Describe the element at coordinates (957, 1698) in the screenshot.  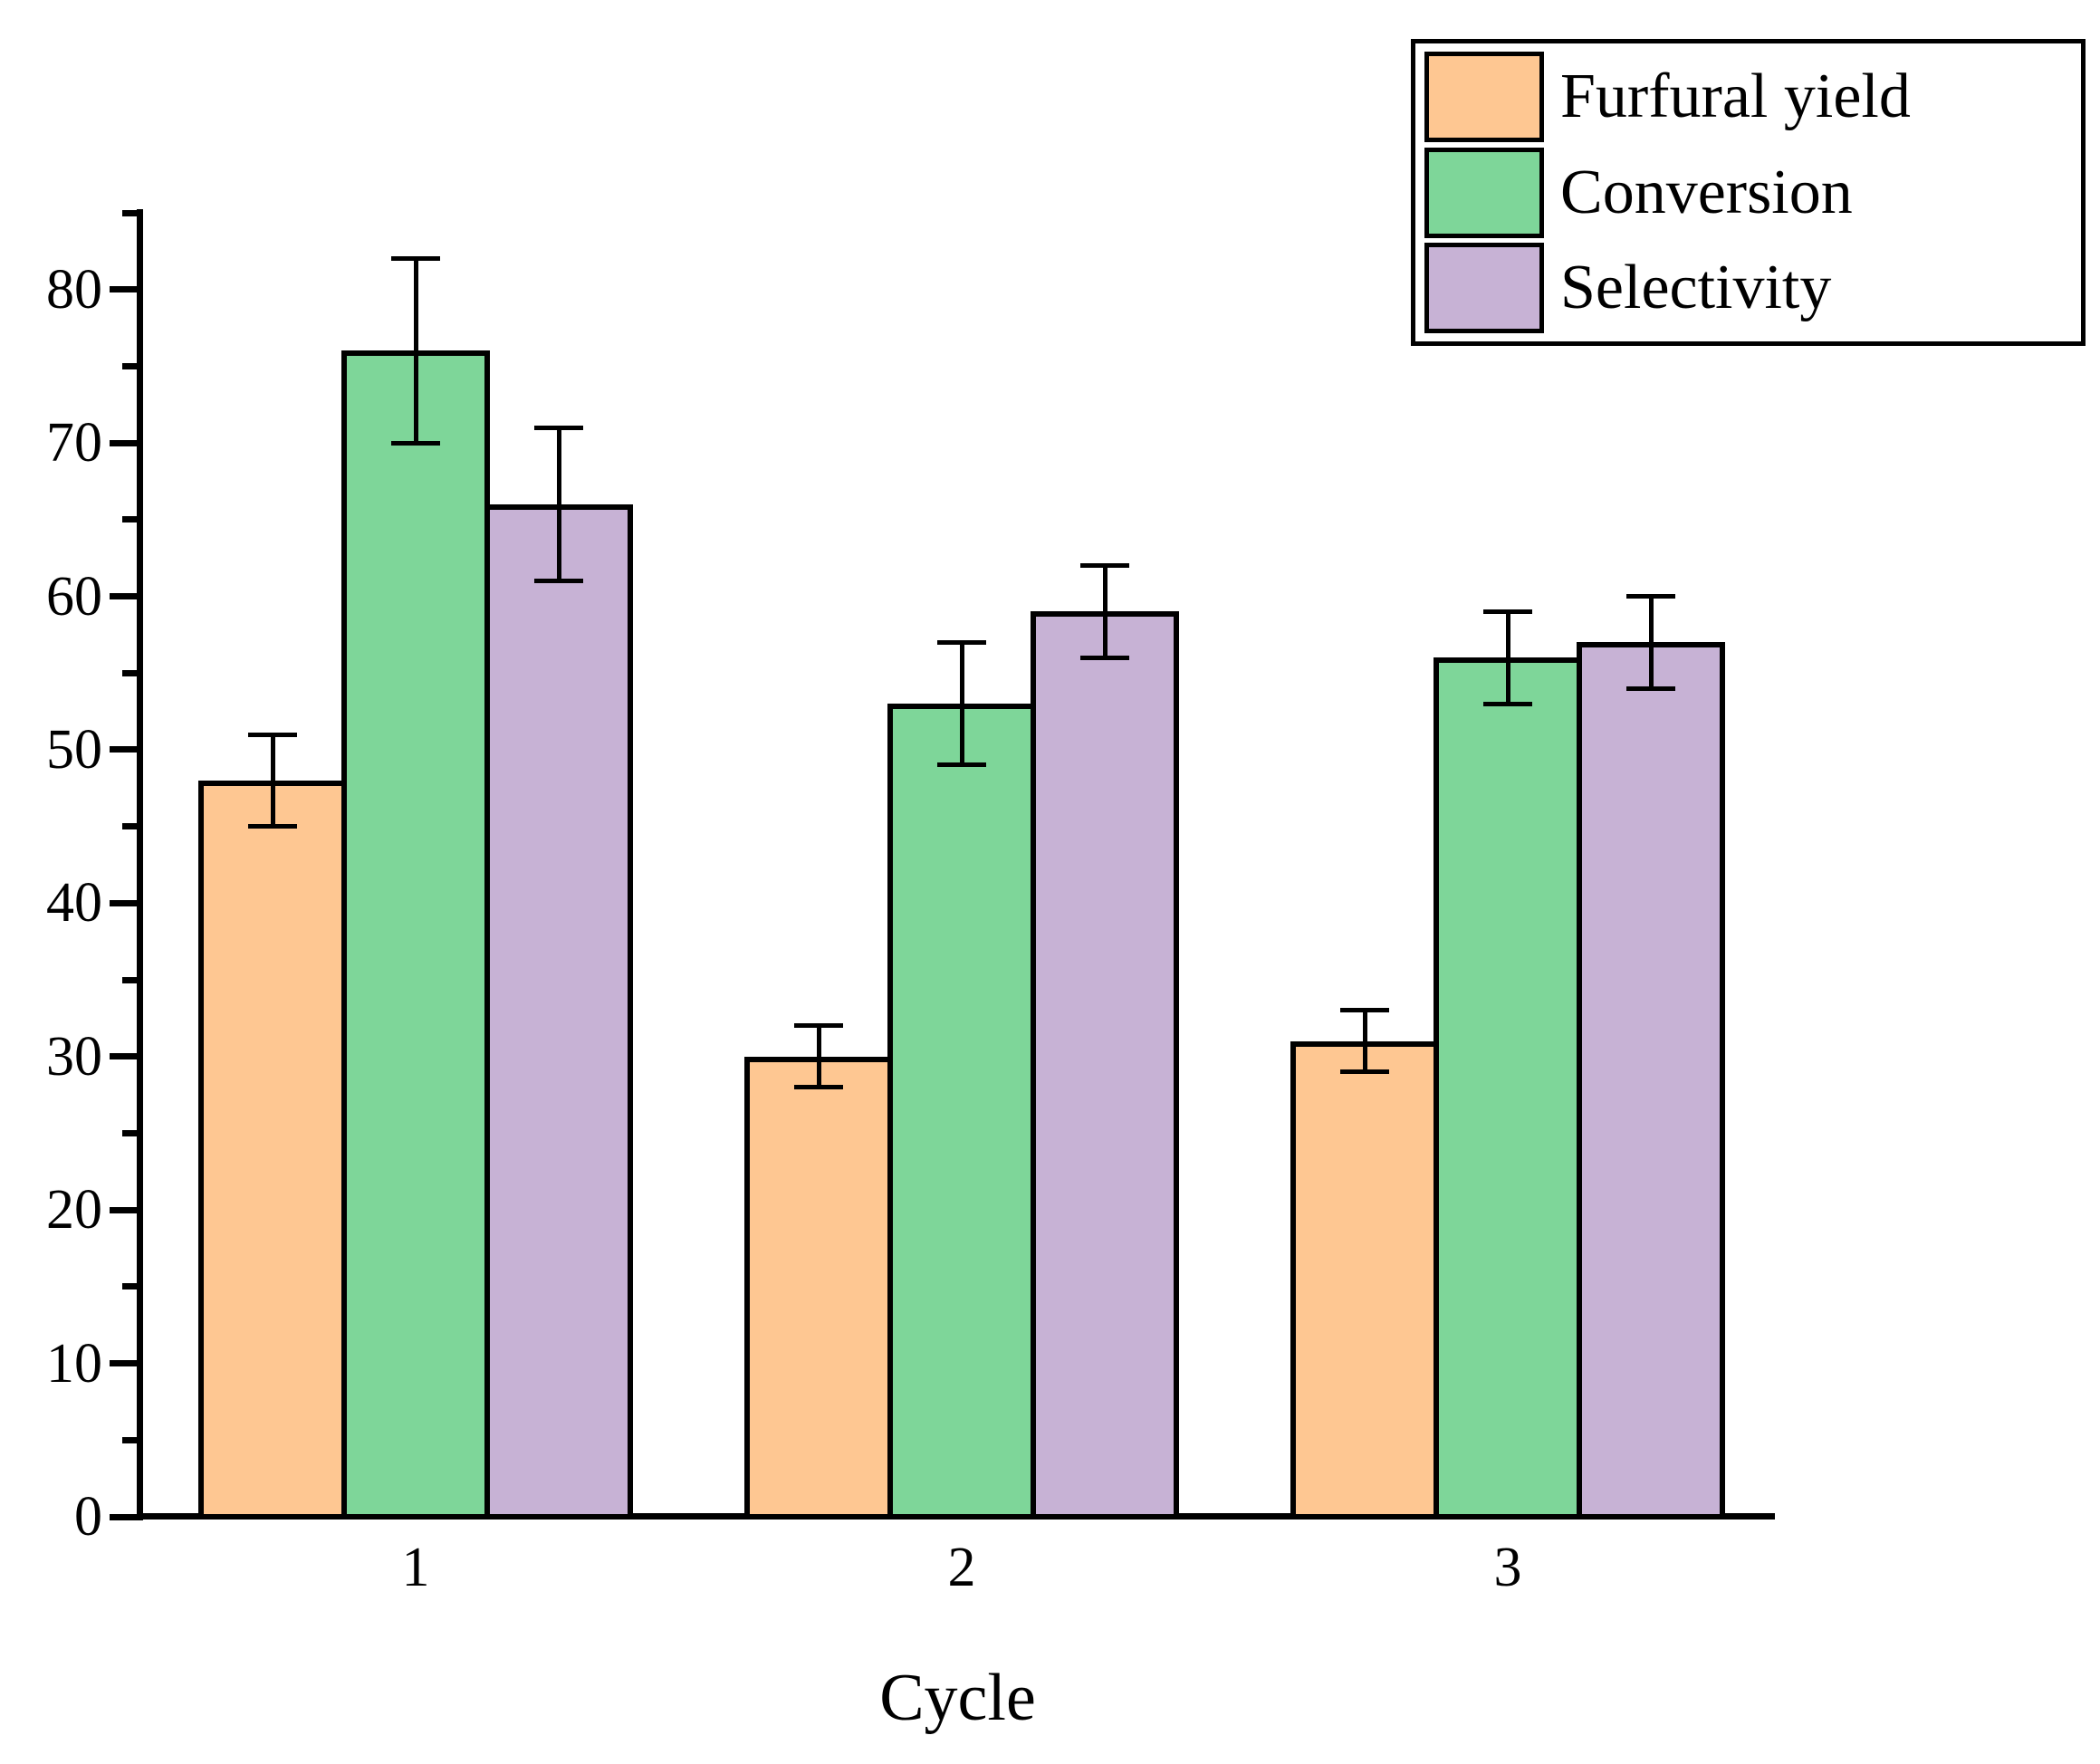
I see `x-axis-title: Cycle` at that location.